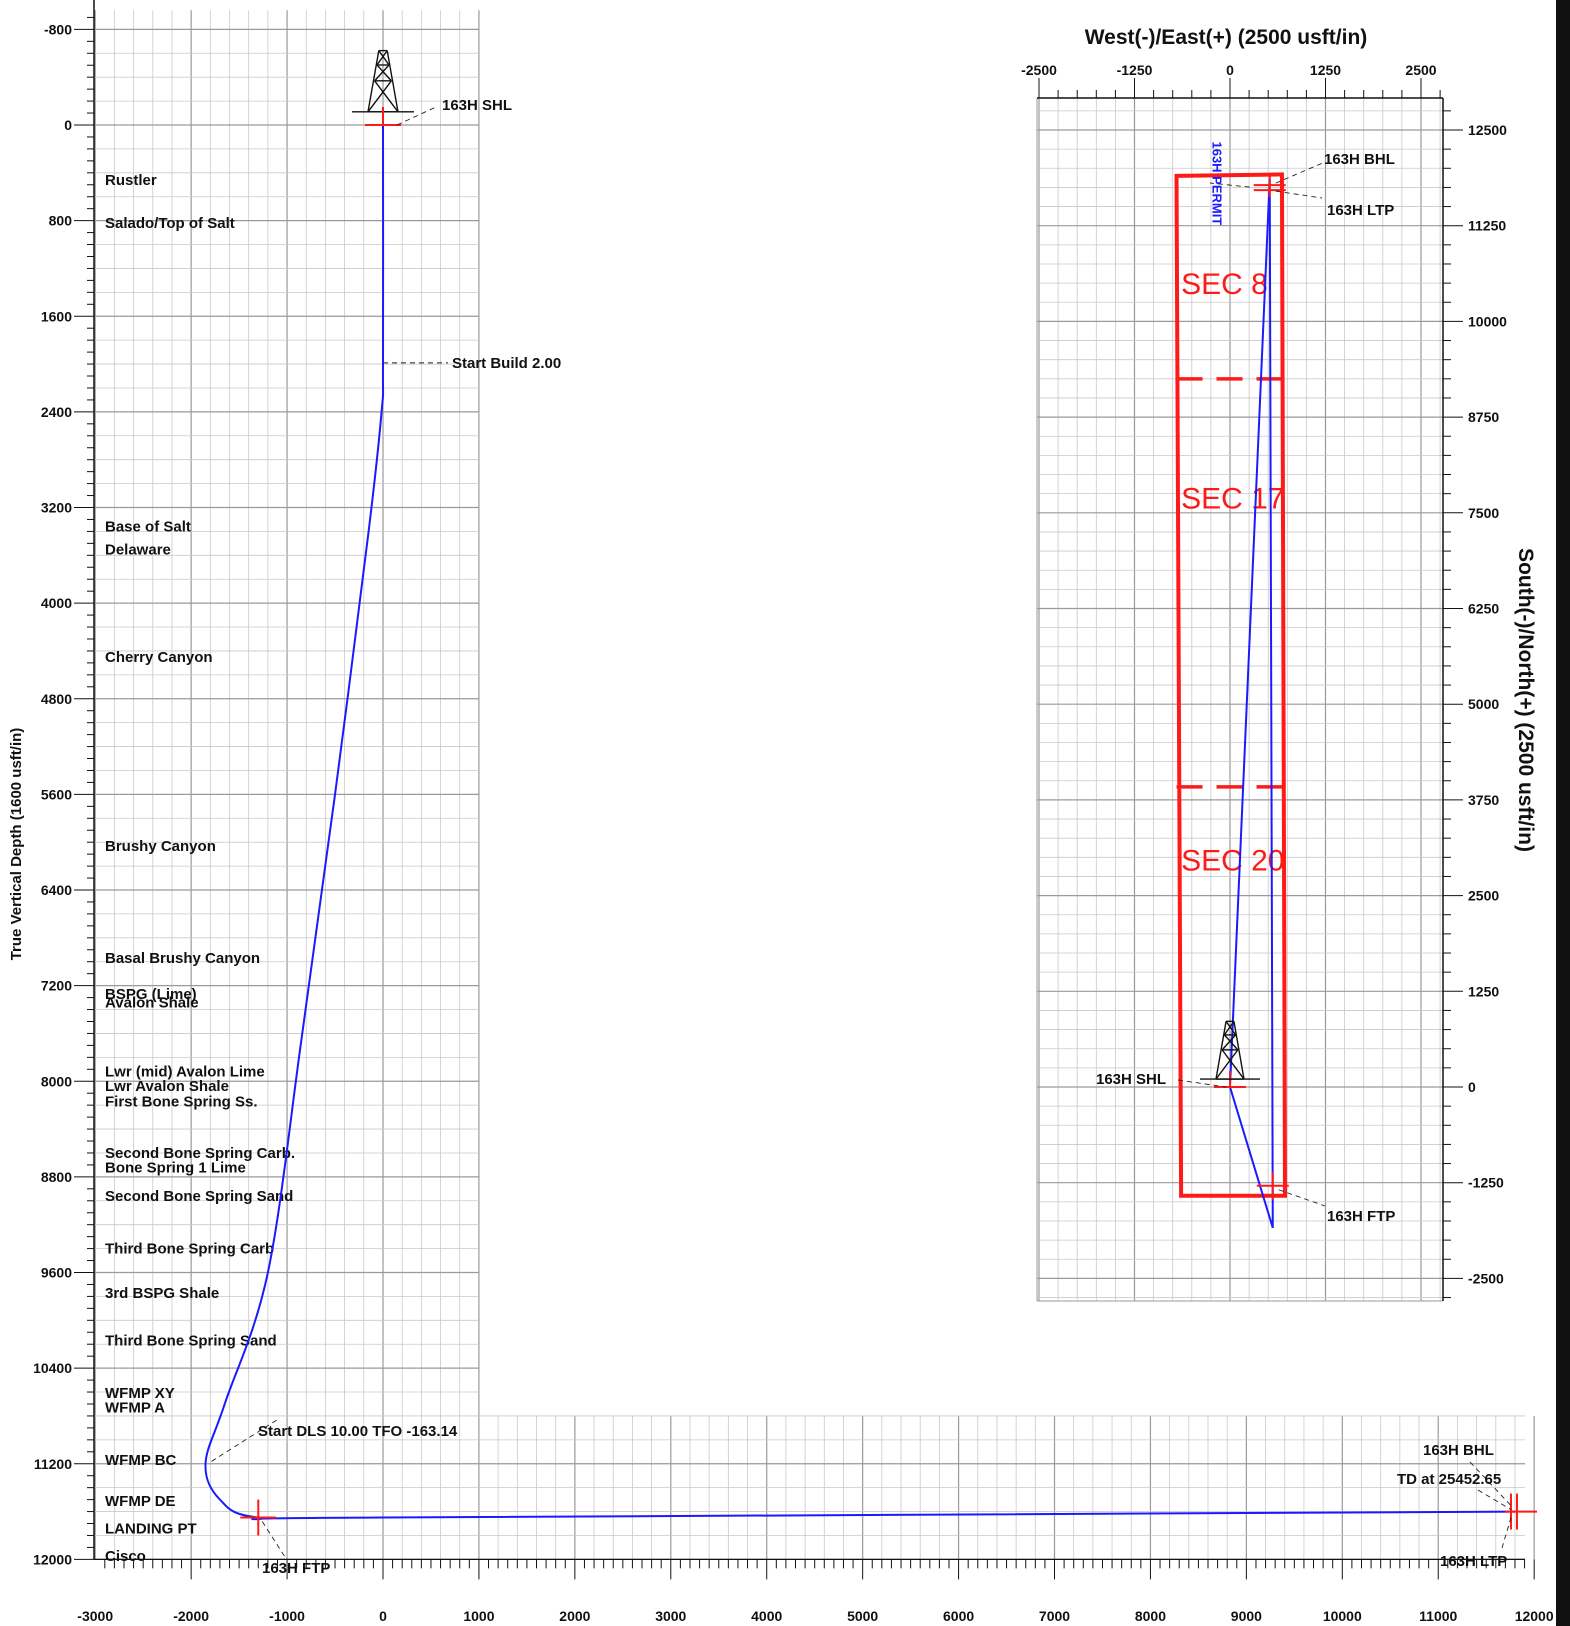 This screenshot has height=1626, width=1570. Describe the element at coordinates (1342, 1616) in the screenshot. I see `x-tick-label: 10000` at that location.